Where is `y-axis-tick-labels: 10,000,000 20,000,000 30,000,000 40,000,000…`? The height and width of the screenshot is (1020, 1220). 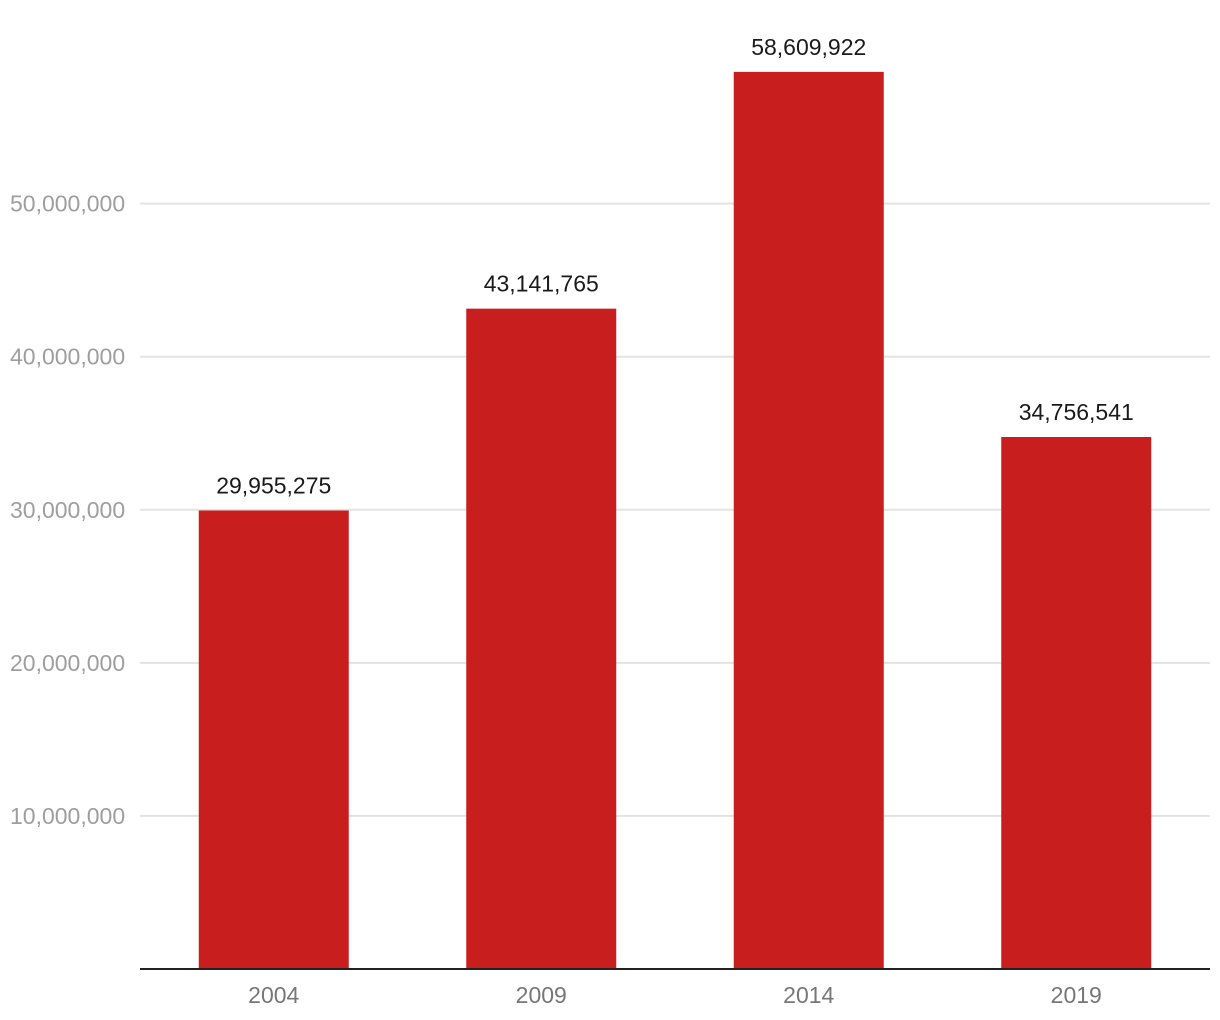 y-axis-tick-labels: 10,000,000 20,000,000 30,000,000 40,000,000… is located at coordinates (67, 510).